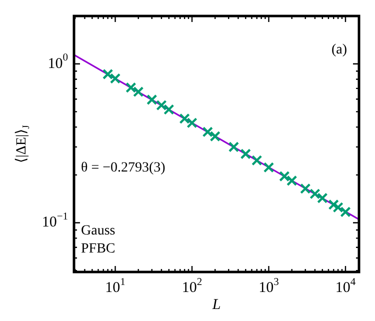 The height and width of the screenshot is (321, 375). What do you see at coordinates (339, 50) in the screenshot?
I see `annotation: (a)` at bounding box center [339, 50].